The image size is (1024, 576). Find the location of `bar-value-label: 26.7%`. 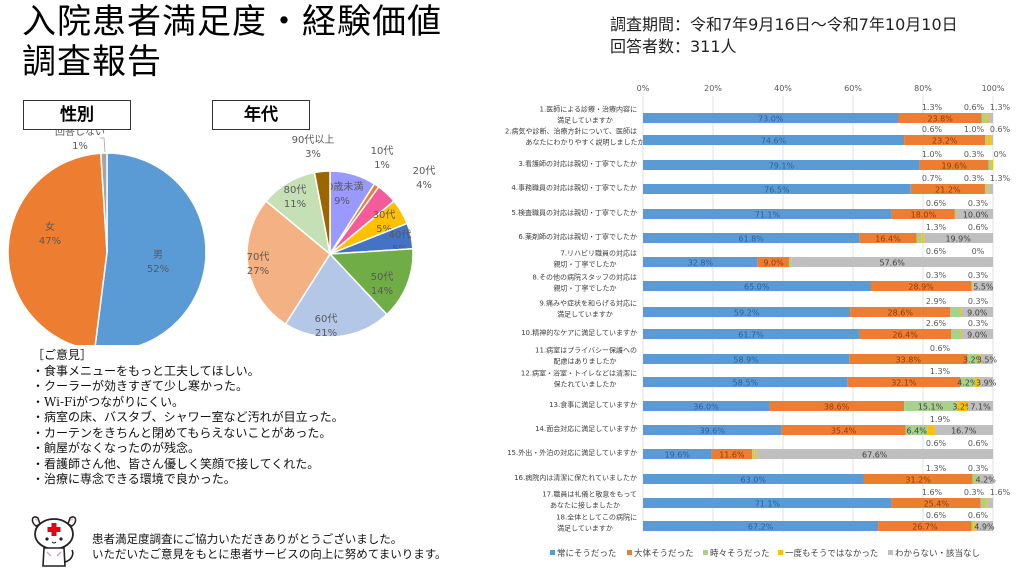

bar-value-label: 26.7% is located at coordinates (925, 527).